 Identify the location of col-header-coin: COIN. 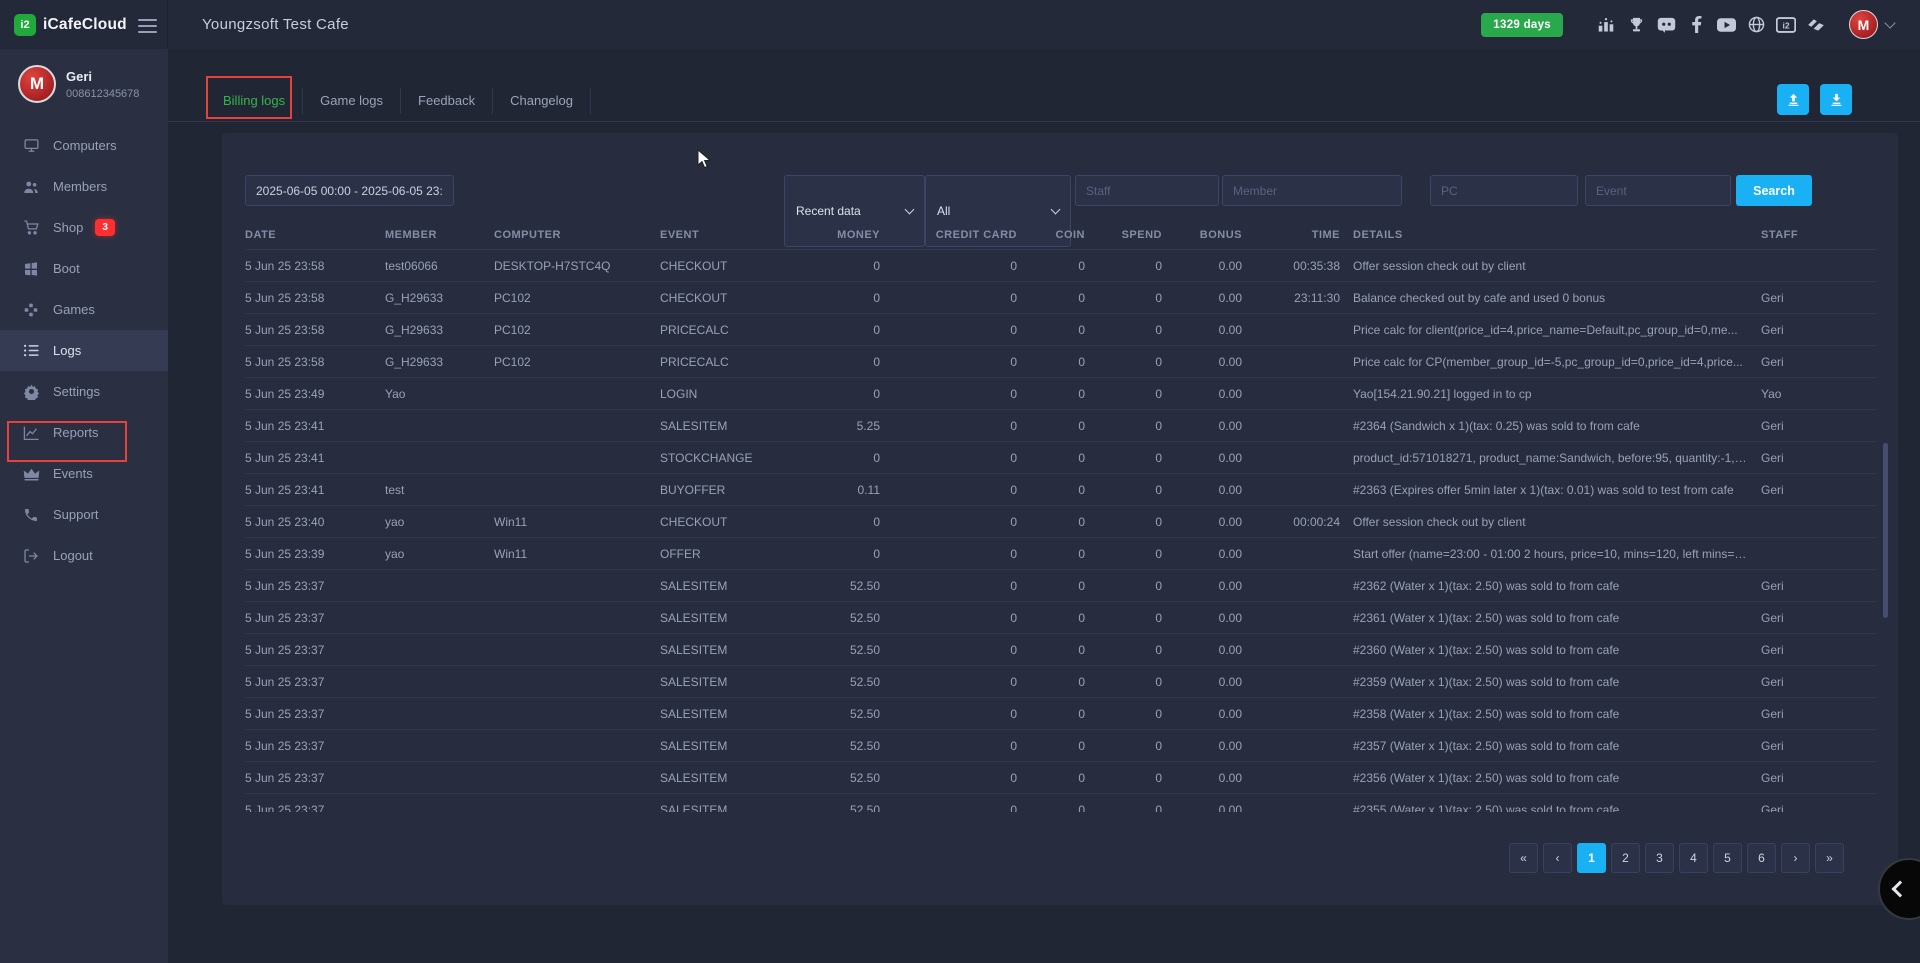
(1070, 234).